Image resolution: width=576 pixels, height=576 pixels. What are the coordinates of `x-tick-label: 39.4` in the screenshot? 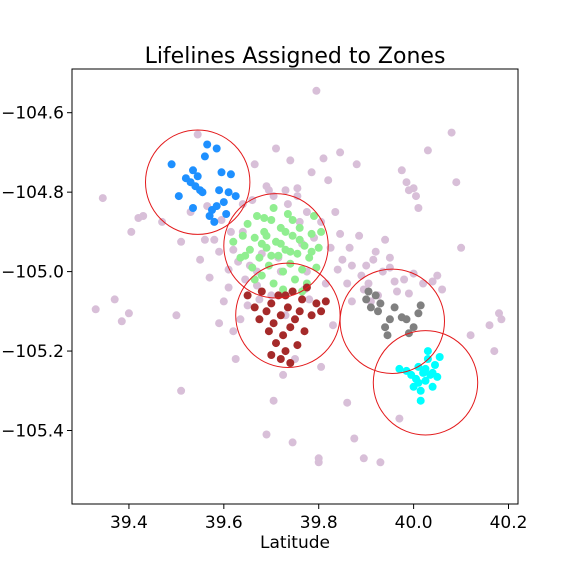 It's located at (129, 523).